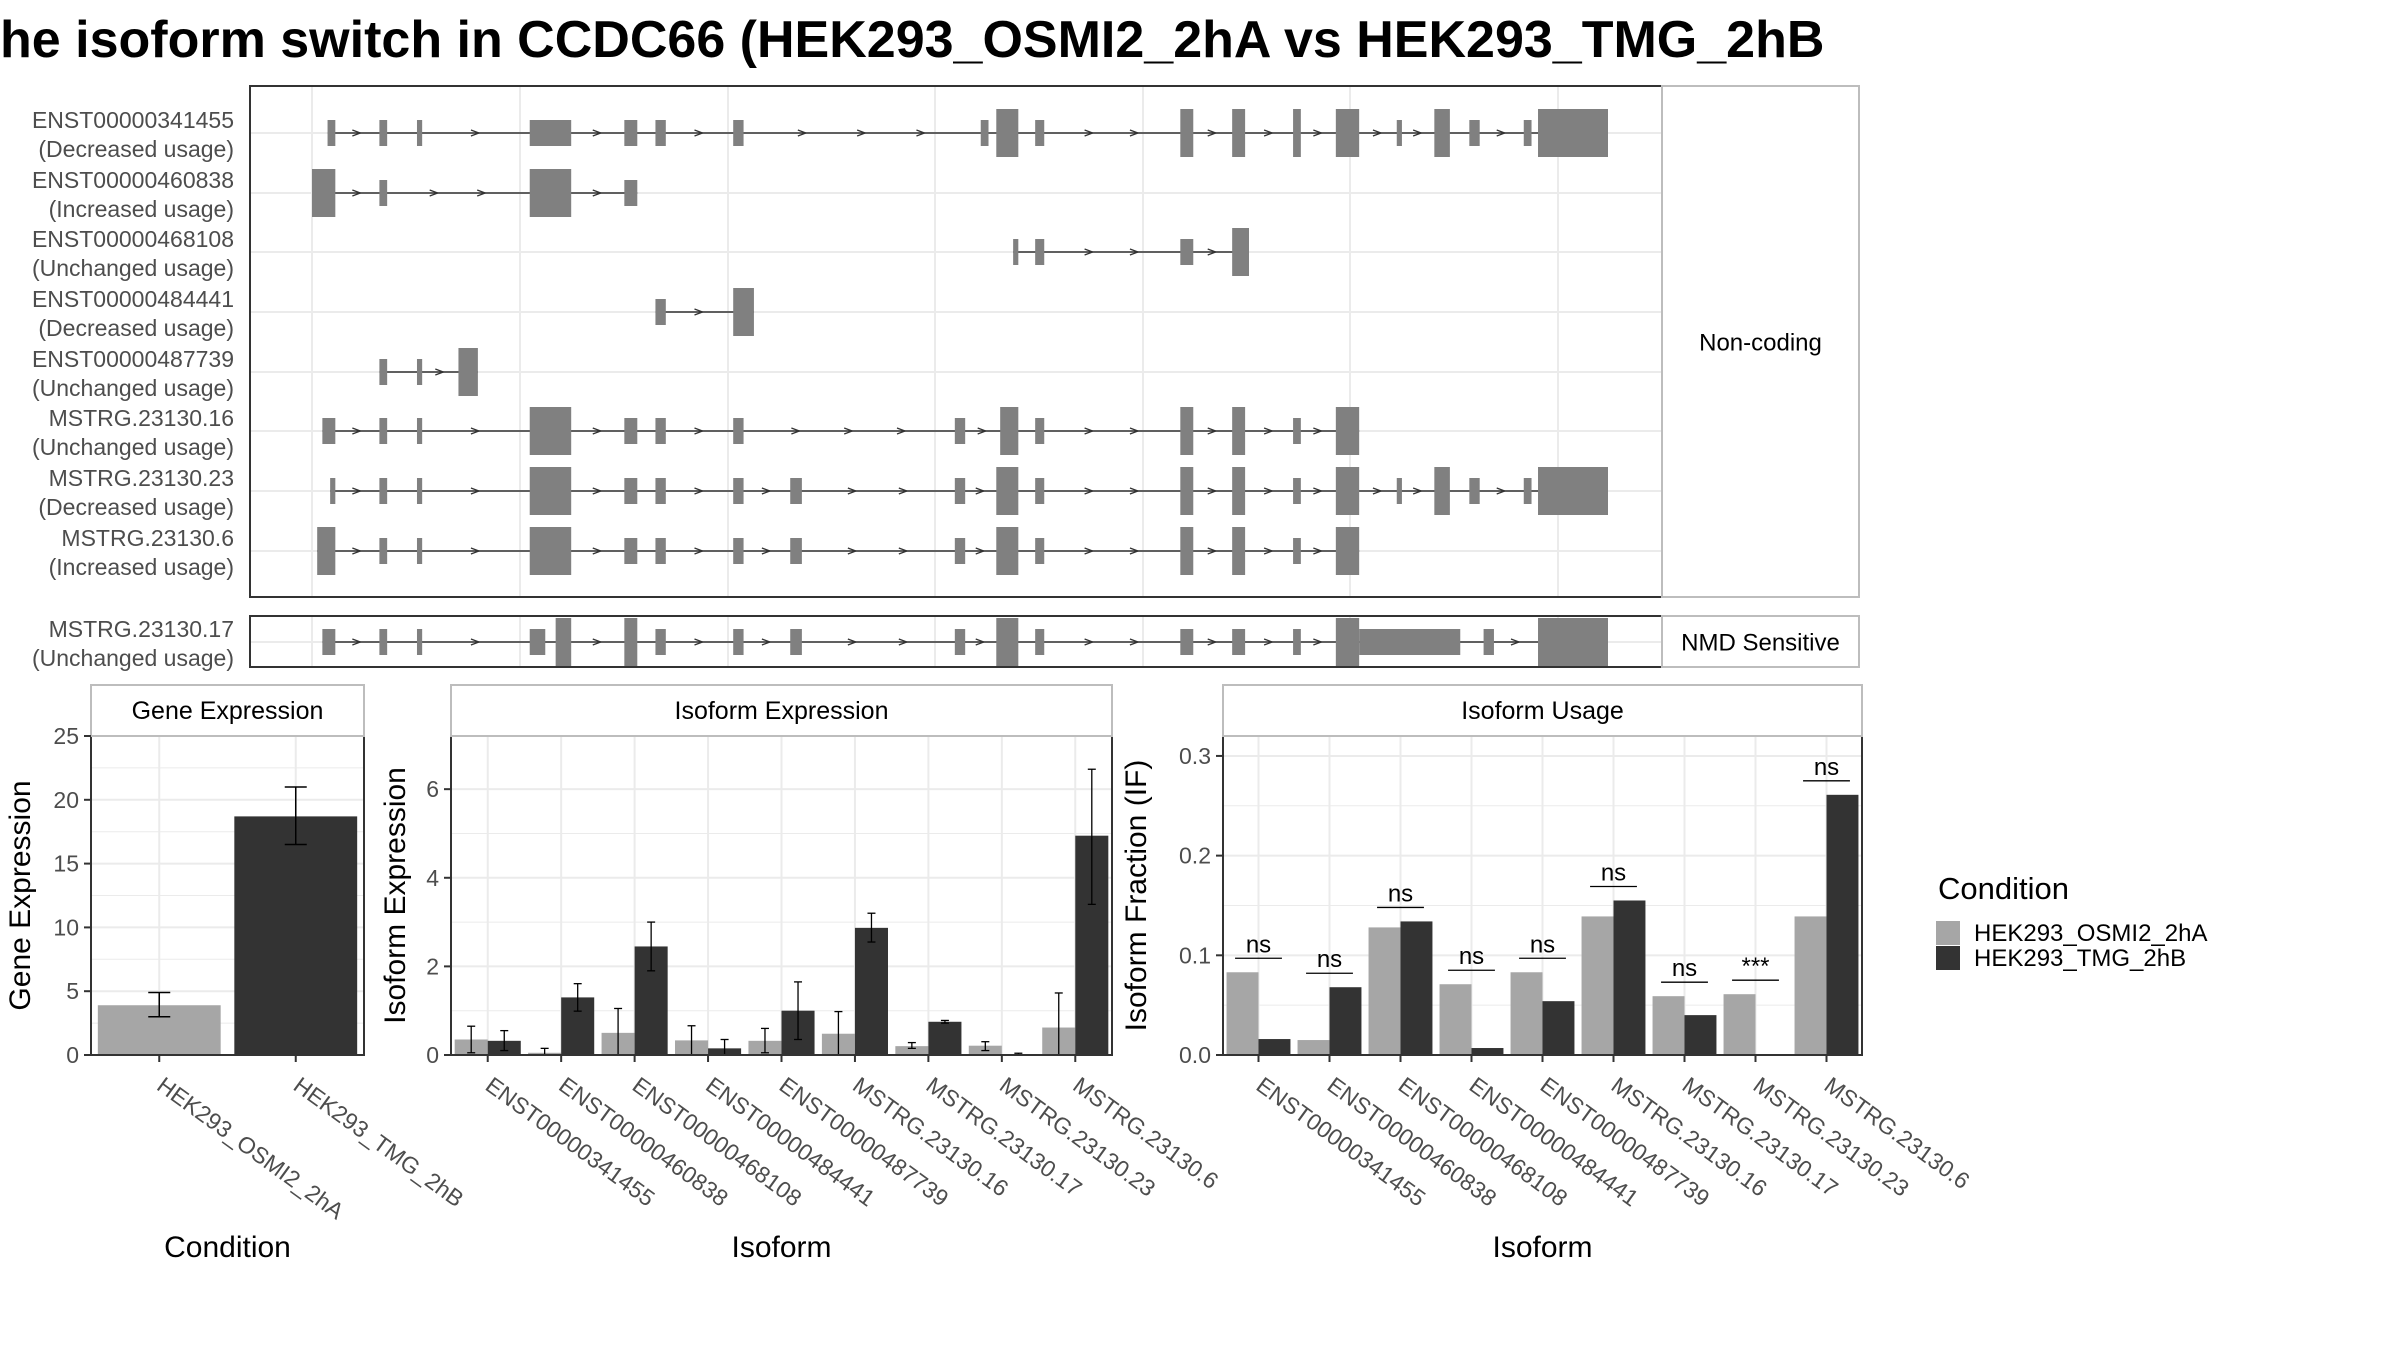  Describe the element at coordinates (133, 388) in the screenshot. I see `isoform-usage-label: (Unchanged usage)` at that location.